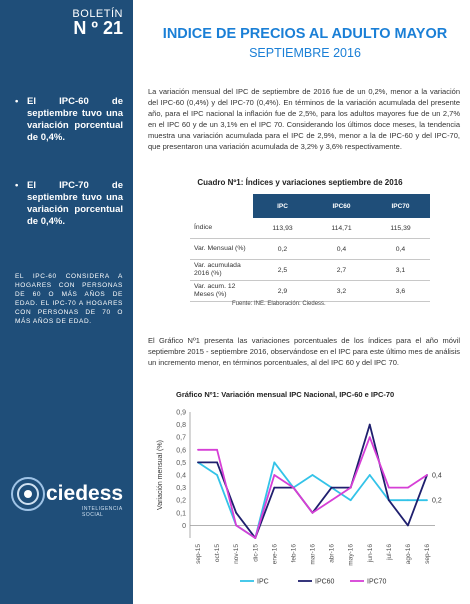 The width and height of the screenshot is (470, 604). I want to click on ciedess-logo: ciedess INTELIGENCIA SOCIAL, so click(67, 496).